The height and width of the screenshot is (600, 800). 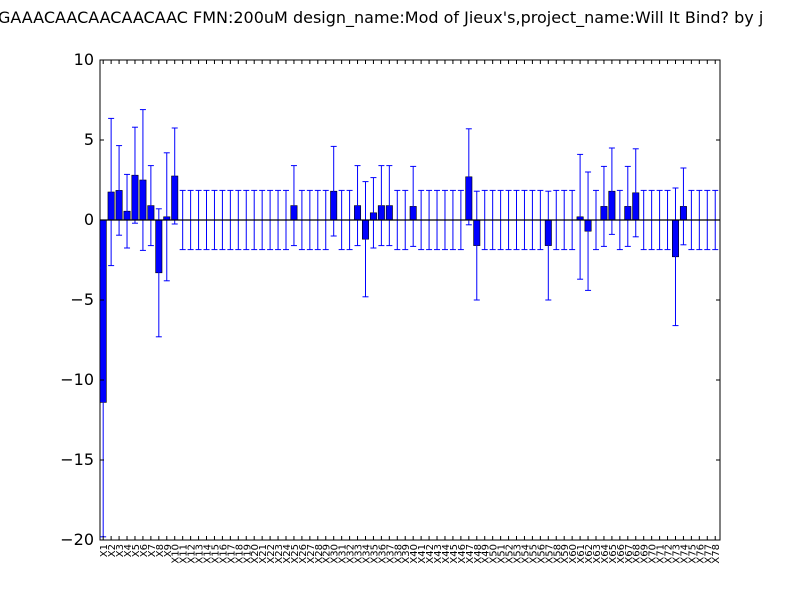 I want to click on x-tick-label: X48, so click(x=478, y=554).